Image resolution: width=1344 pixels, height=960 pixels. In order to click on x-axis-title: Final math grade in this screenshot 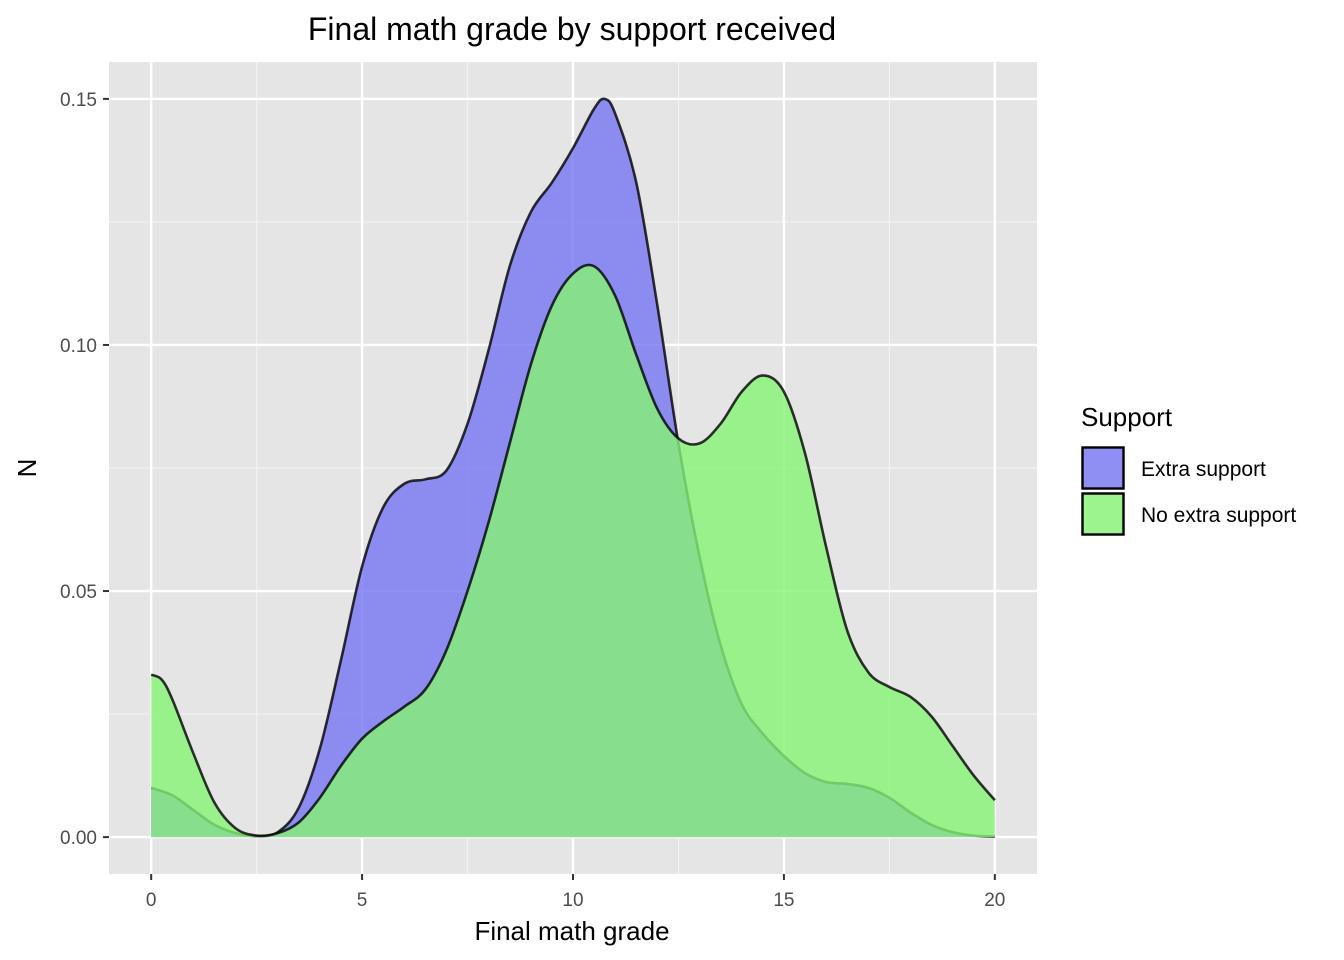, I will do `click(571, 931)`.